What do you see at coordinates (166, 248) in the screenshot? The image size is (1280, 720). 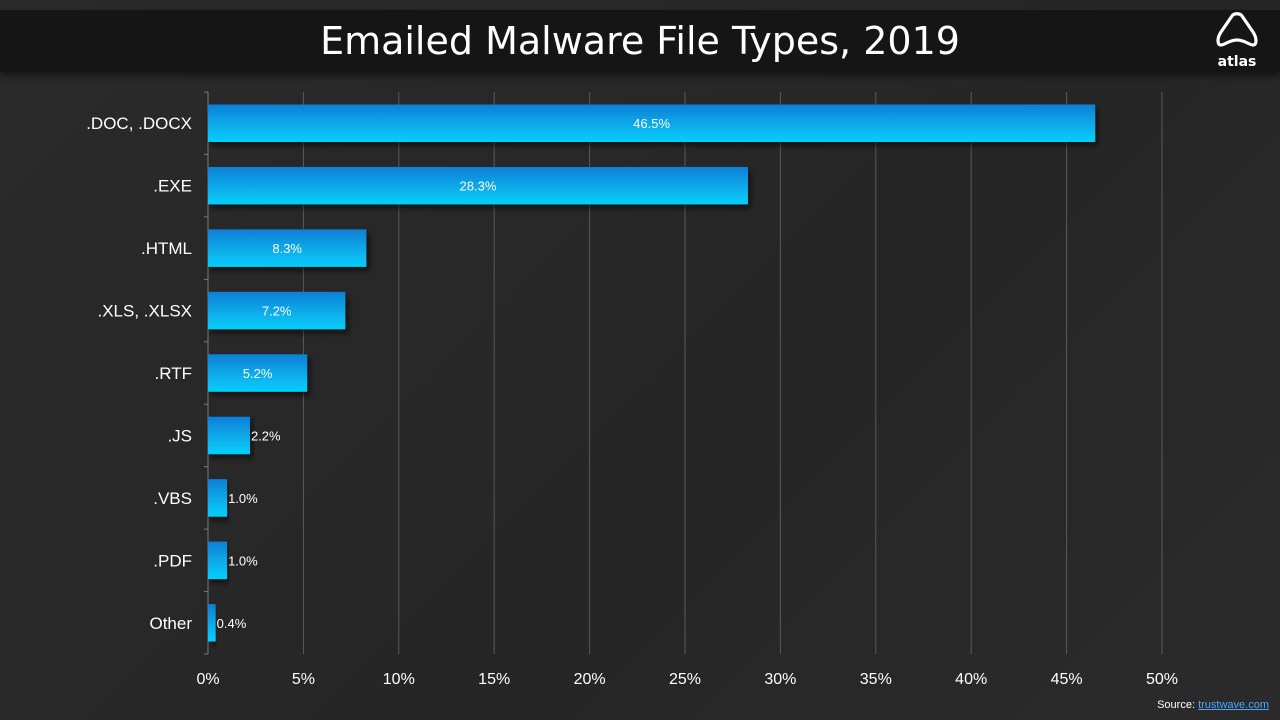 I see `category-label: .HTML` at bounding box center [166, 248].